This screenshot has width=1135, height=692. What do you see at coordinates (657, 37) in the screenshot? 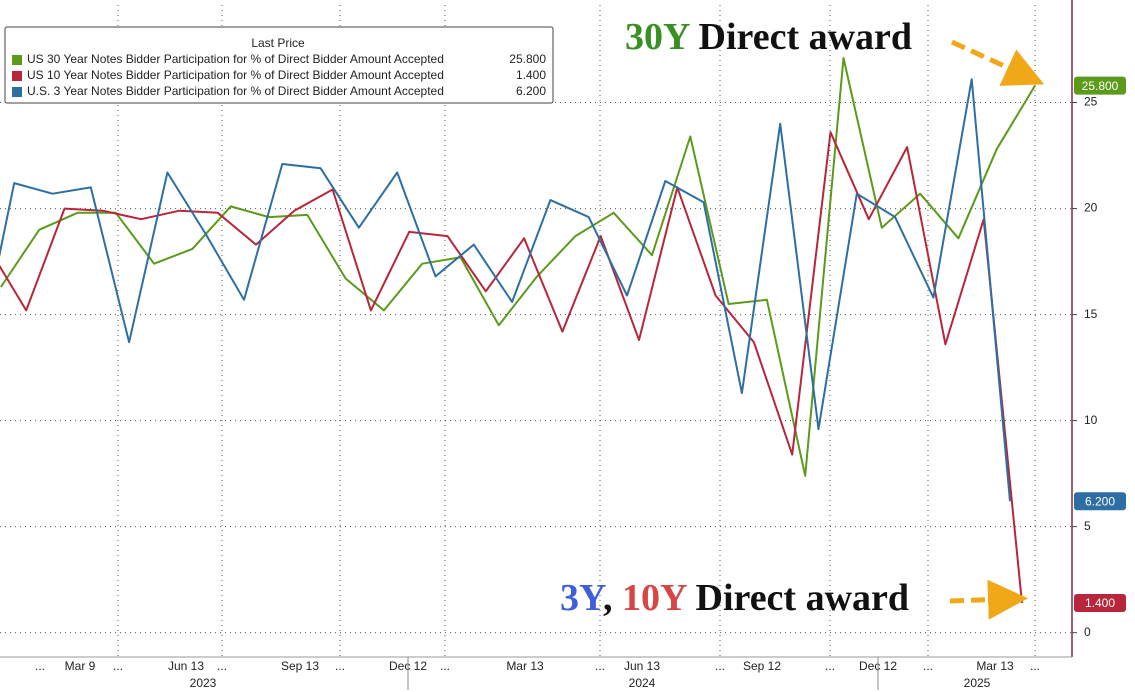
I see `annotation-part: 30Y` at bounding box center [657, 37].